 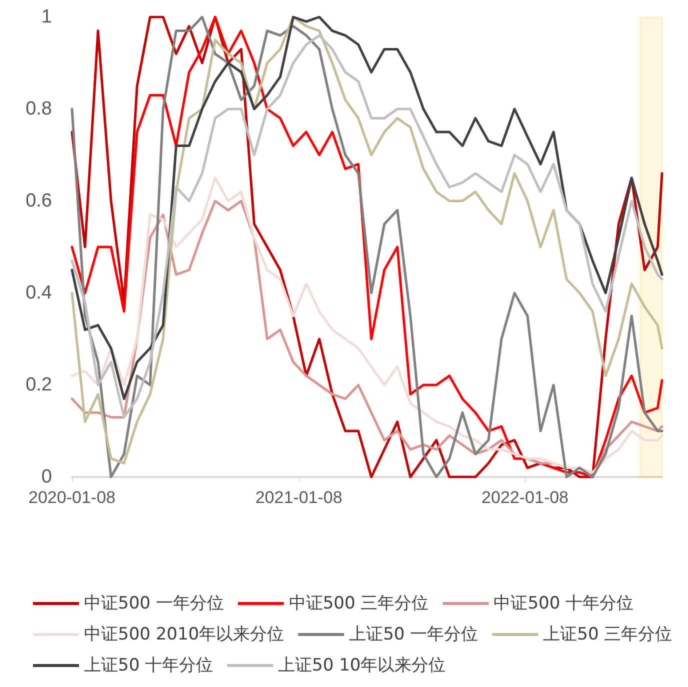 I want to click on legend-label: 中证500 一年分位, so click(x=154, y=604).